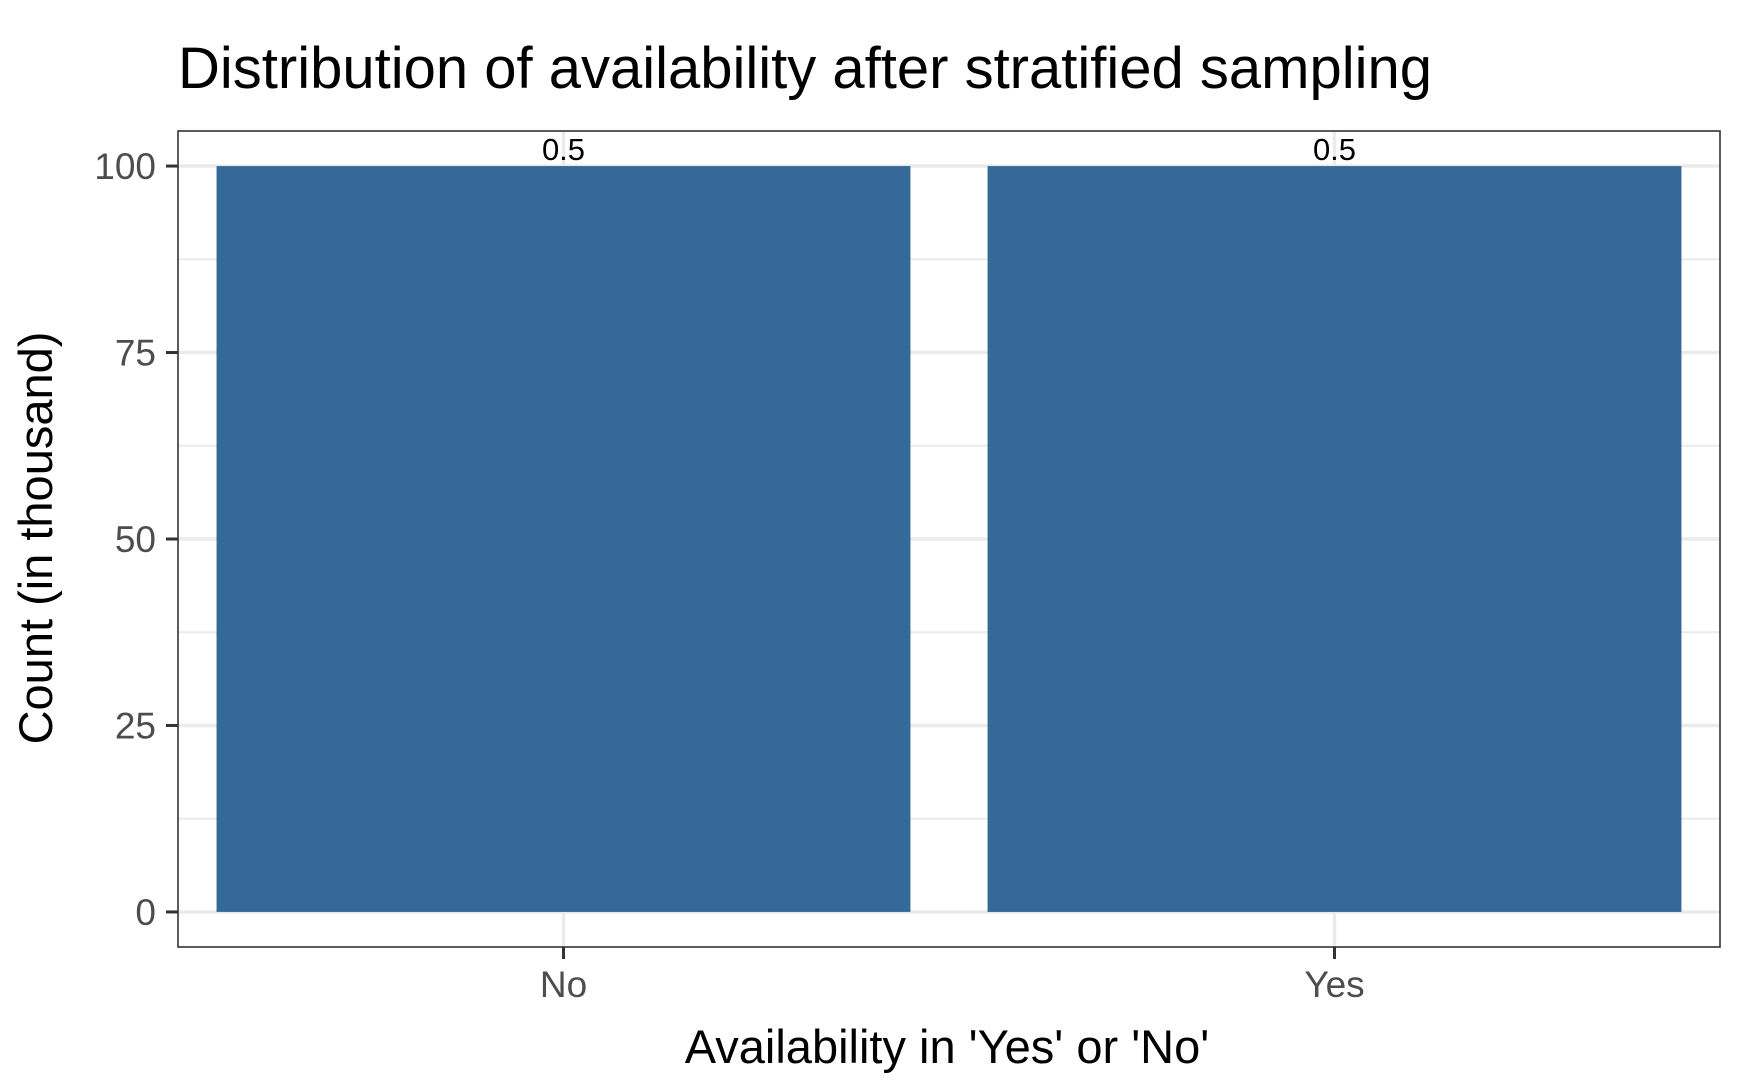 Image resolution: width=1750 pixels, height=1090 pixels. Describe the element at coordinates (135, 353) in the screenshot. I see `y-tick-label: 75` at that location.